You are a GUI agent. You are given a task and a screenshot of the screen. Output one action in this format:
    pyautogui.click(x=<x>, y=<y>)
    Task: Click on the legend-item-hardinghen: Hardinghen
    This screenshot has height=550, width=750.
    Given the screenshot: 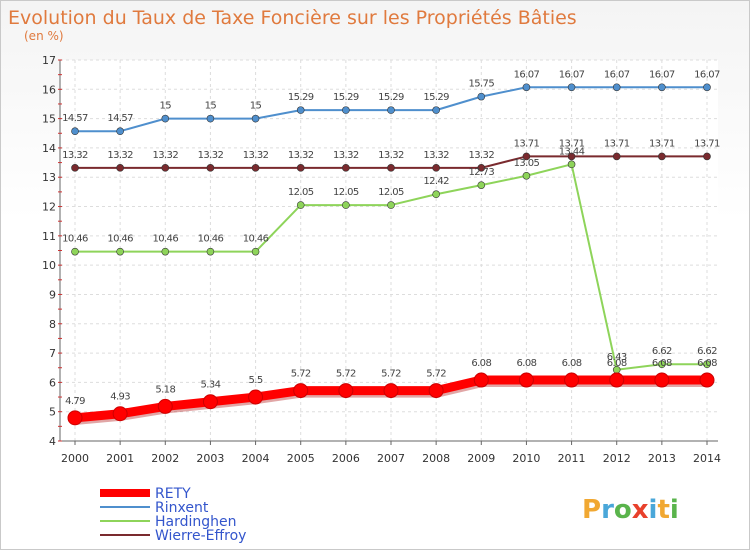 What is the action you would take?
    pyautogui.click(x=168, y=522)
    